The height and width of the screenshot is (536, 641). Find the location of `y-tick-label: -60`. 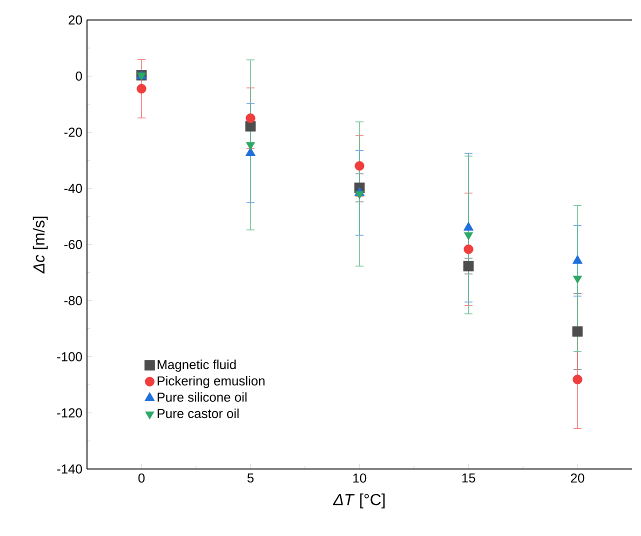

y-tick-label: -60 is located at coordinates (73, 245).